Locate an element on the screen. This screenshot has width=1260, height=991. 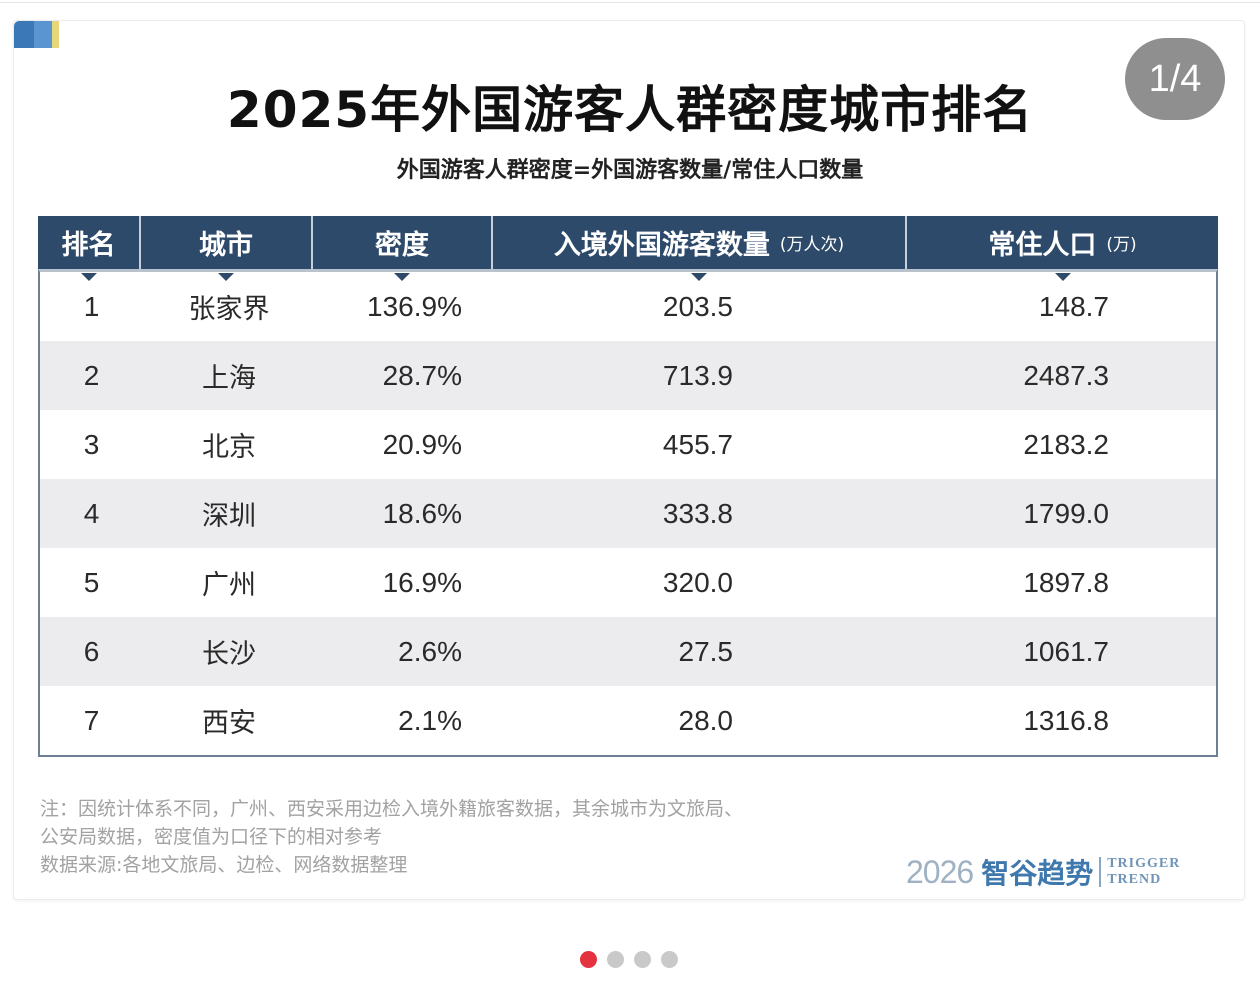
corner-logo-icon is located at coordinates (36, 34).